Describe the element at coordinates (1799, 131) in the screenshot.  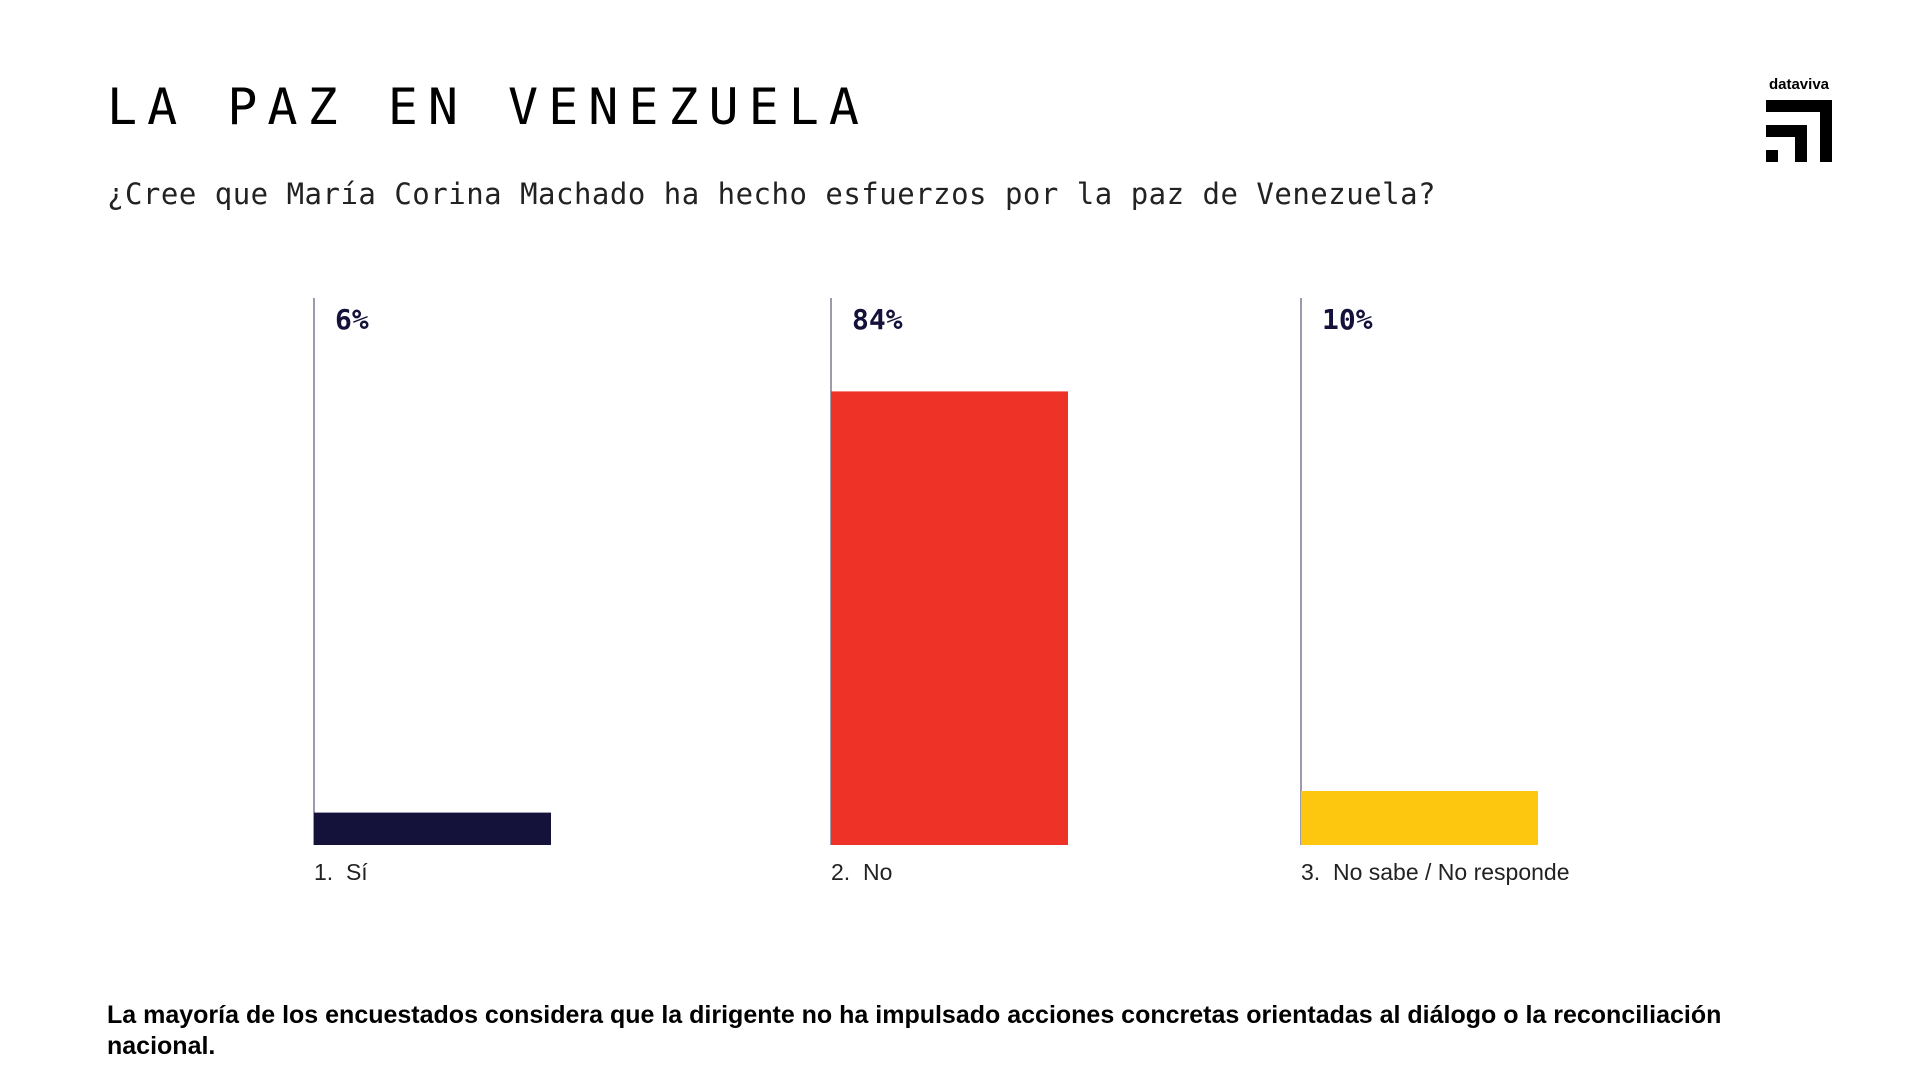
I see `dataviva-logo-icon` at that location.